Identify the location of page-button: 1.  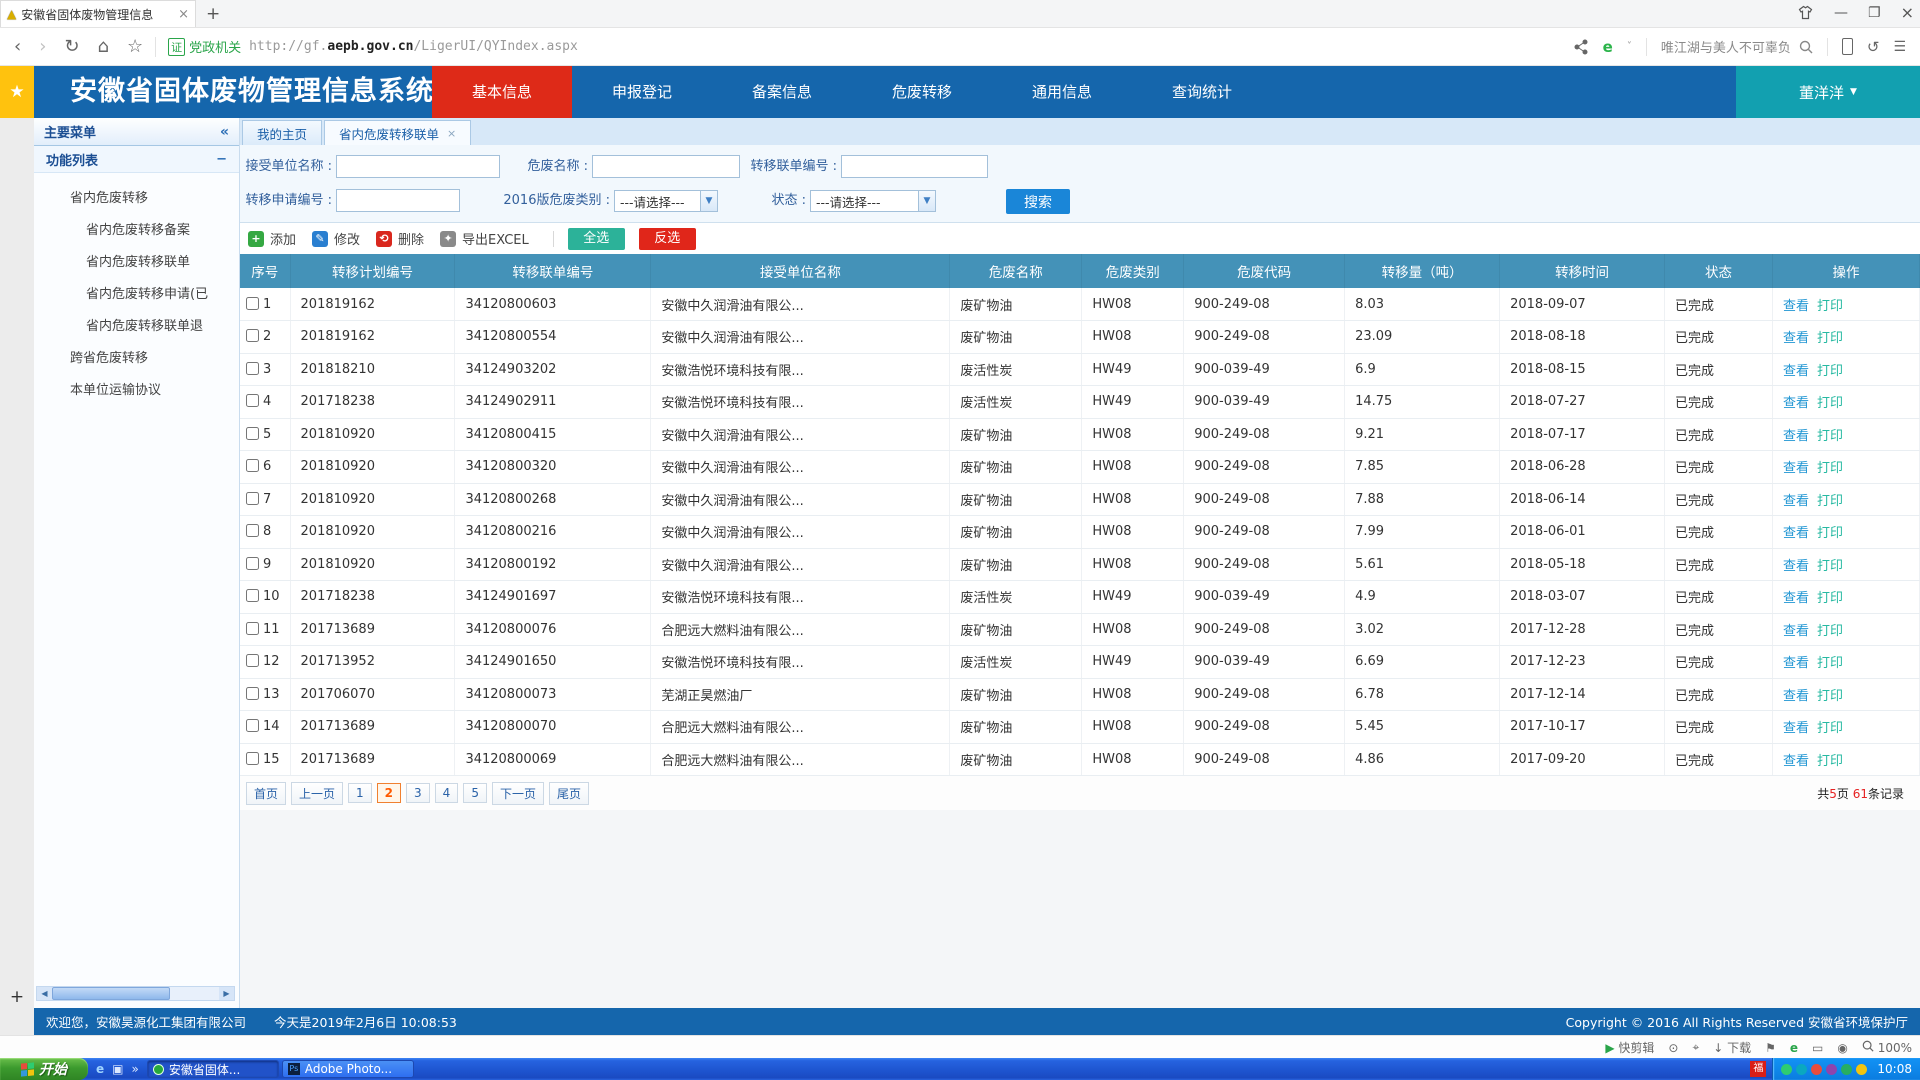
(360, 793).